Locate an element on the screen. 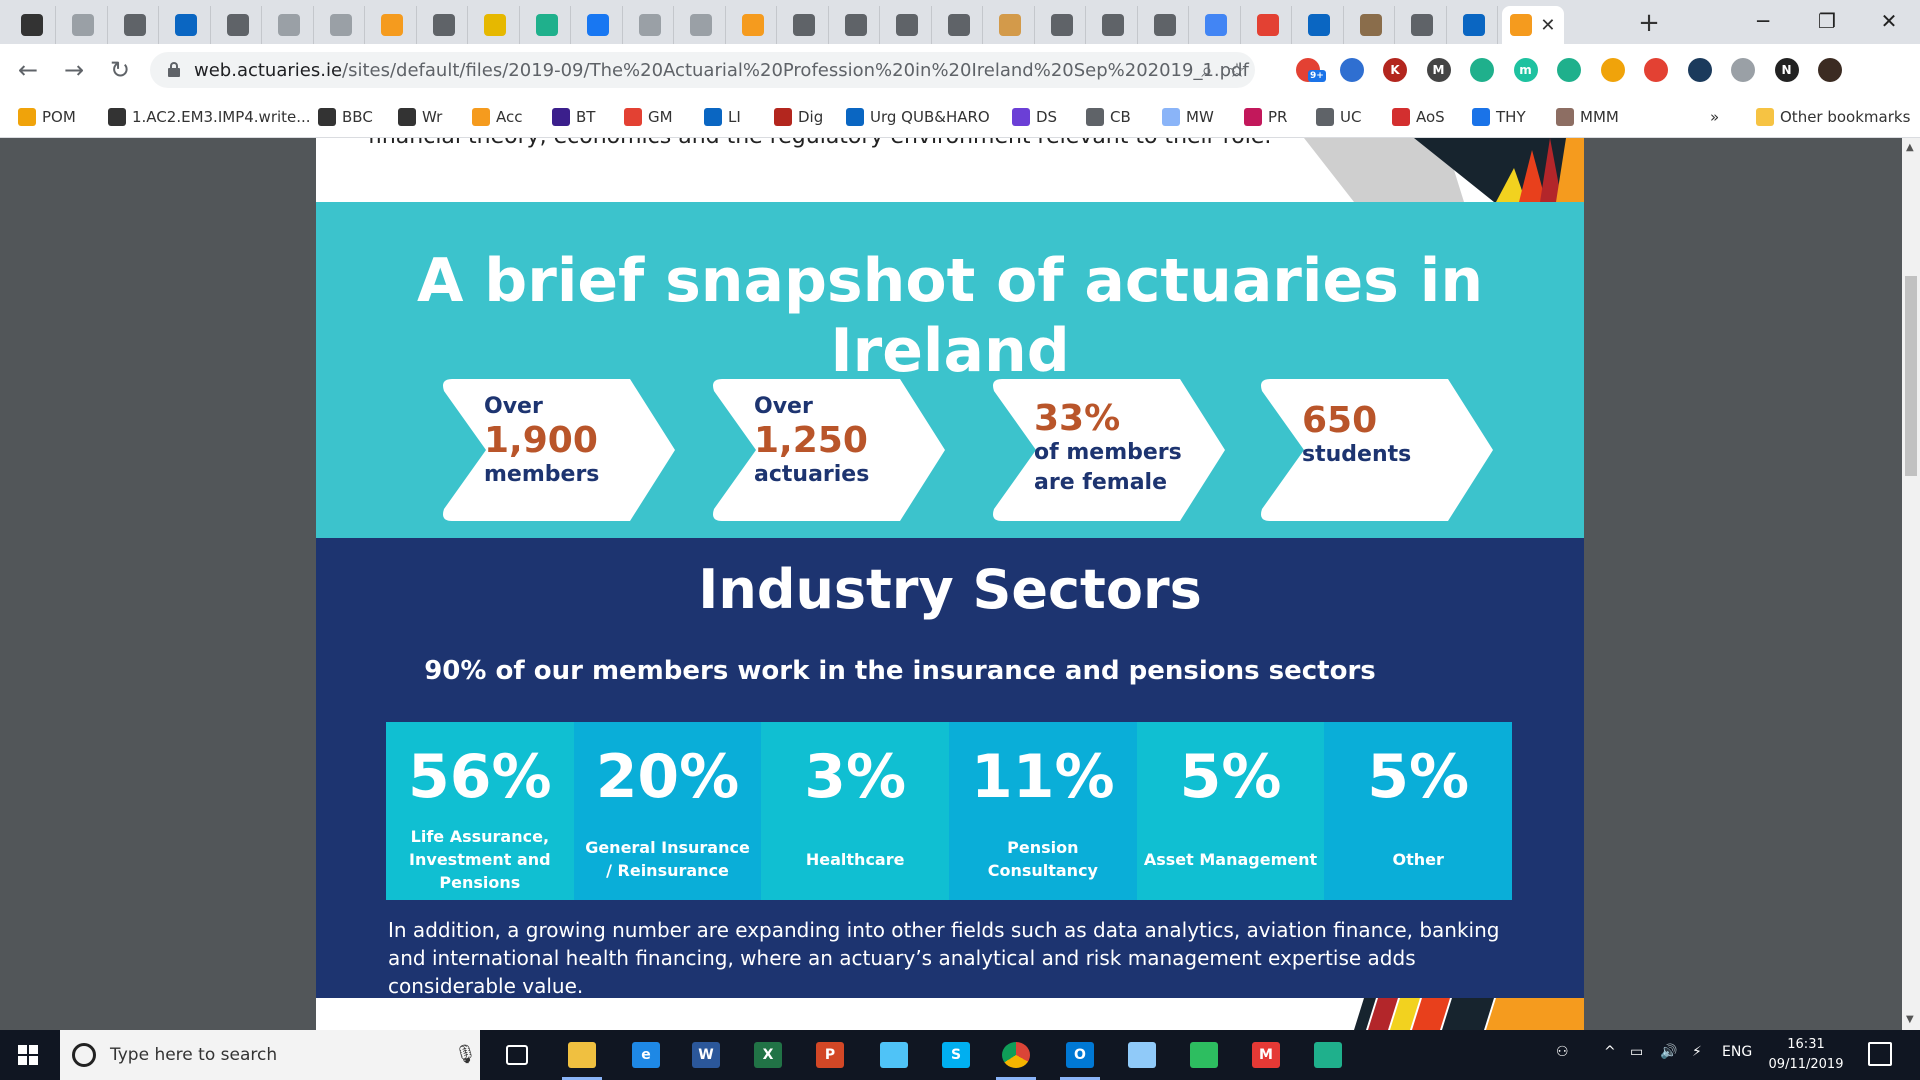 The width and height of the screenshot is (1920, 1080). notification-center-icon is located at coordinates (1880, 1054).